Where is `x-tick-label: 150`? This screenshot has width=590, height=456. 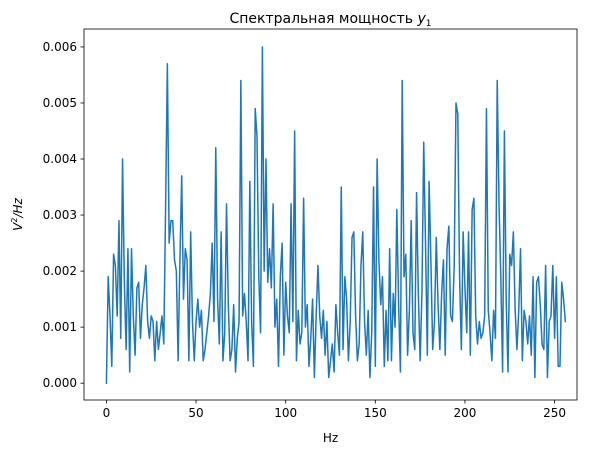
x-tick-label: 150 is located at coordinates (375, 413).